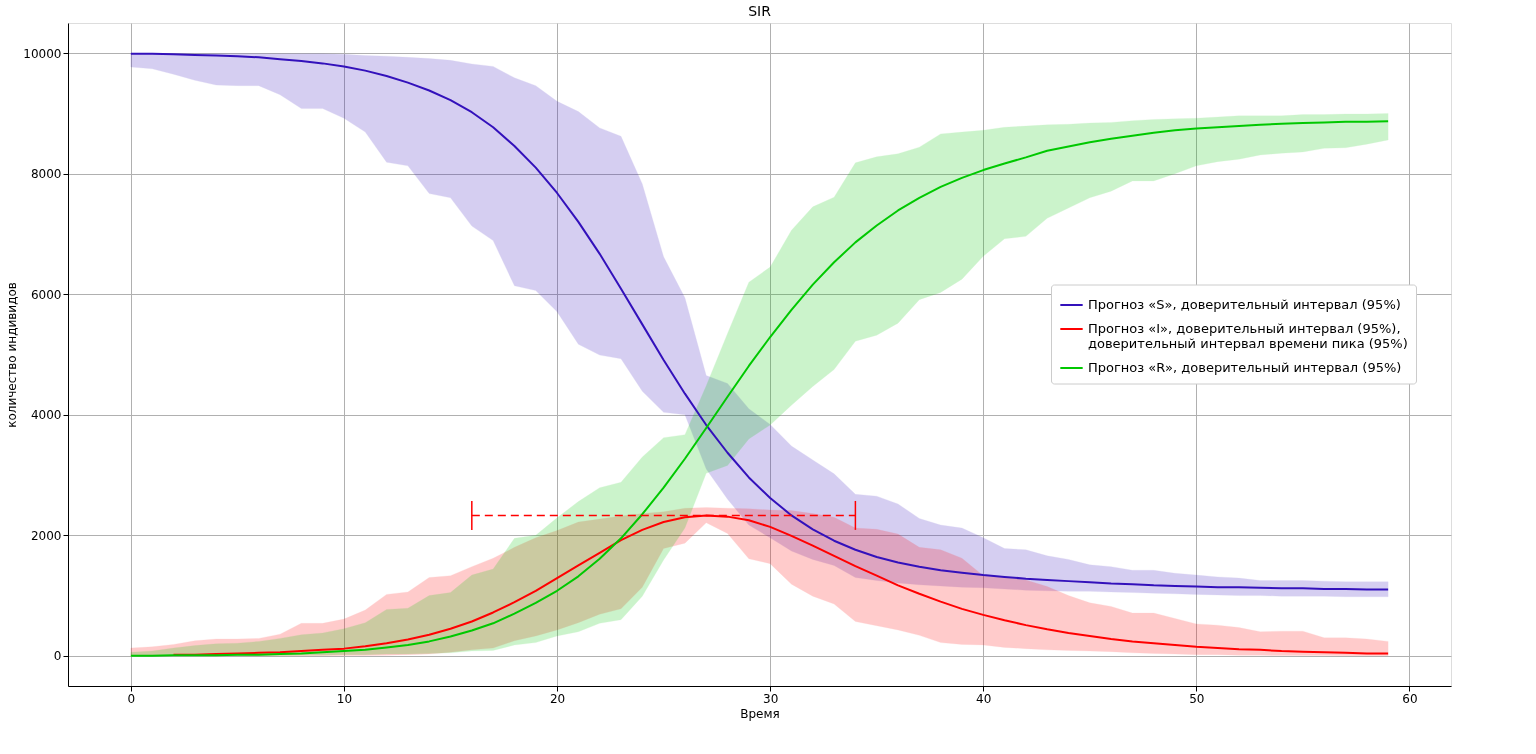 The width and height of the screenshot is (1536, 754). I want to click on y-tick-label: 10000, so click(42, 53).